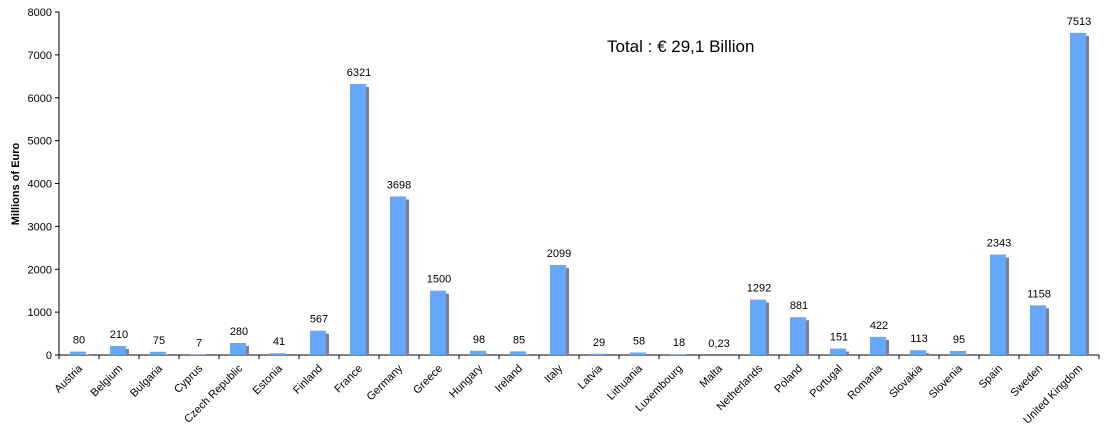 Image resolution: width=1105 pixels, height=442 pixels. What do you see at coordinates (999, 244) in the screenshot?
I see `data-label: 2343` at bounding box center [999, 244].